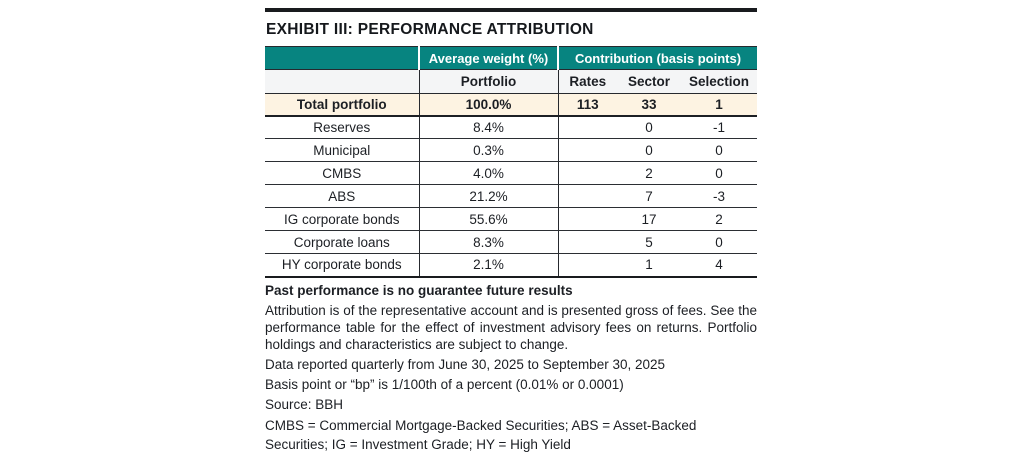 The height and width of the screenshot is (465, 1024). What do you see at coordinates (342, 265) in the screenshot?
I see `row-label-cell: HY corporate bonds` at bounding box center [342, 265].